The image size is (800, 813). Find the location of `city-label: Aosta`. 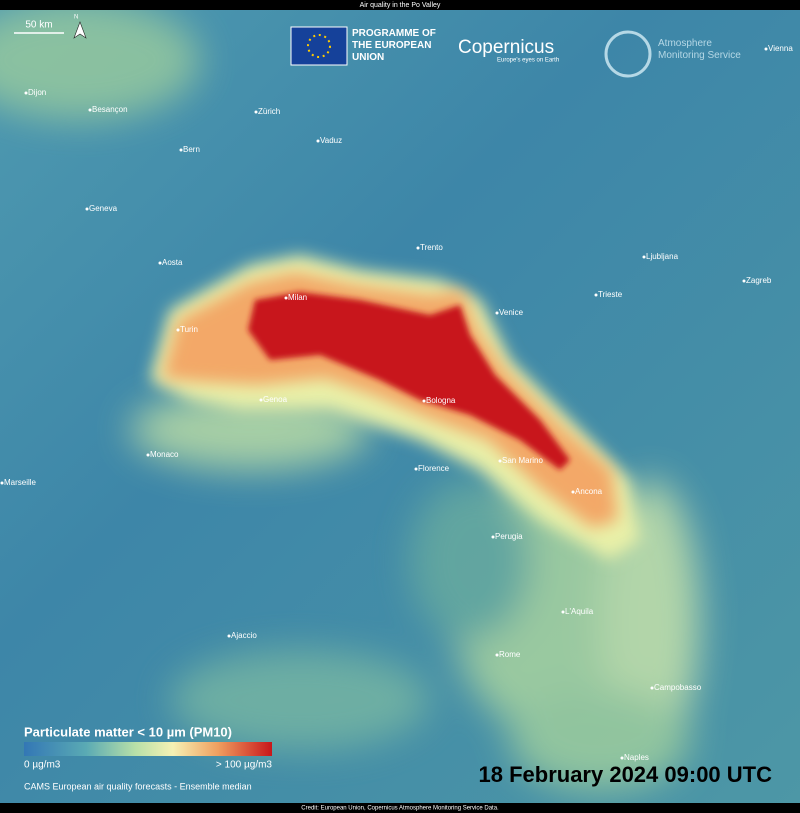

city-label: Aosta is located at coordinates (172, 262).